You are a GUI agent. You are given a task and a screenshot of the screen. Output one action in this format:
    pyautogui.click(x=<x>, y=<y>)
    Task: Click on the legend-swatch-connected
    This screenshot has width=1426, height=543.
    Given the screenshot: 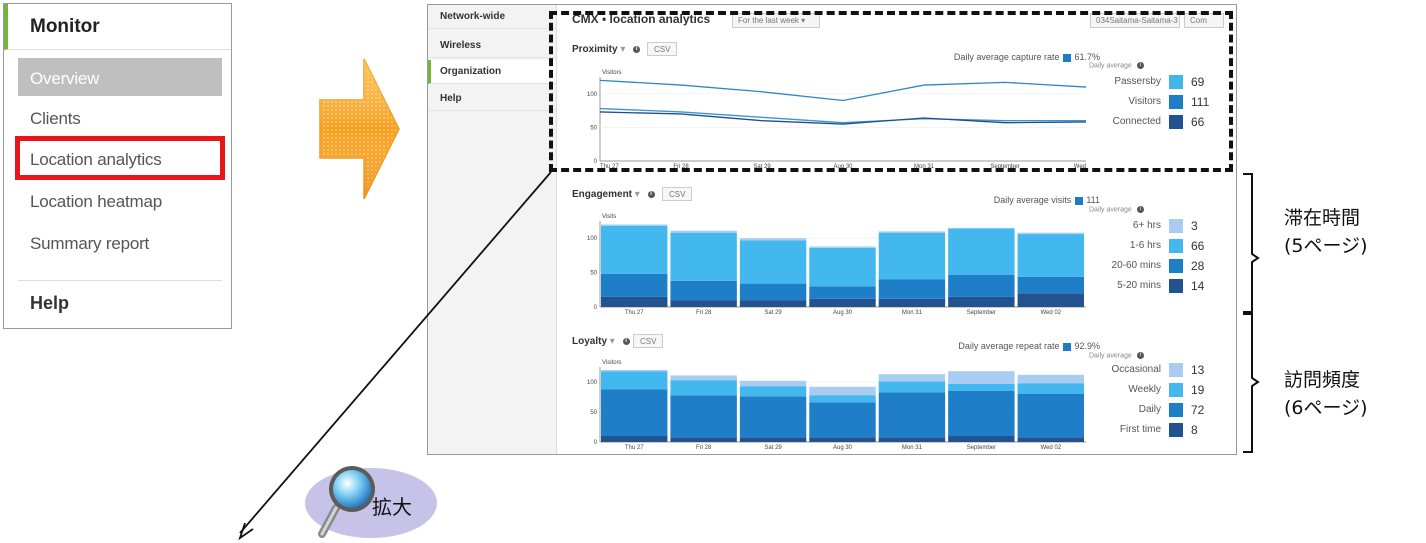 What is the action you would take?
    pyautogui.click(x=1176, y=122)
    